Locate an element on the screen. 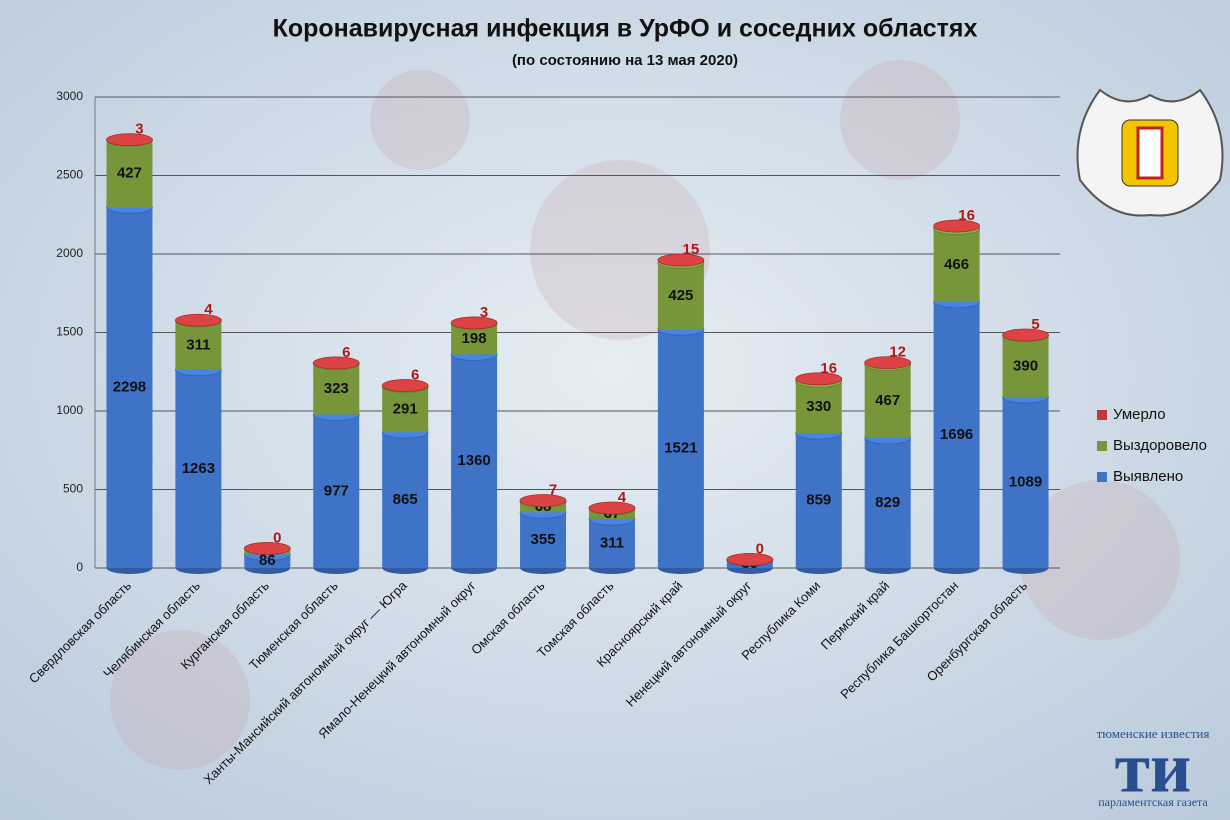 The image size is (1230, 820). legend-label: Выявлено is located at coordinates (1148, 476).